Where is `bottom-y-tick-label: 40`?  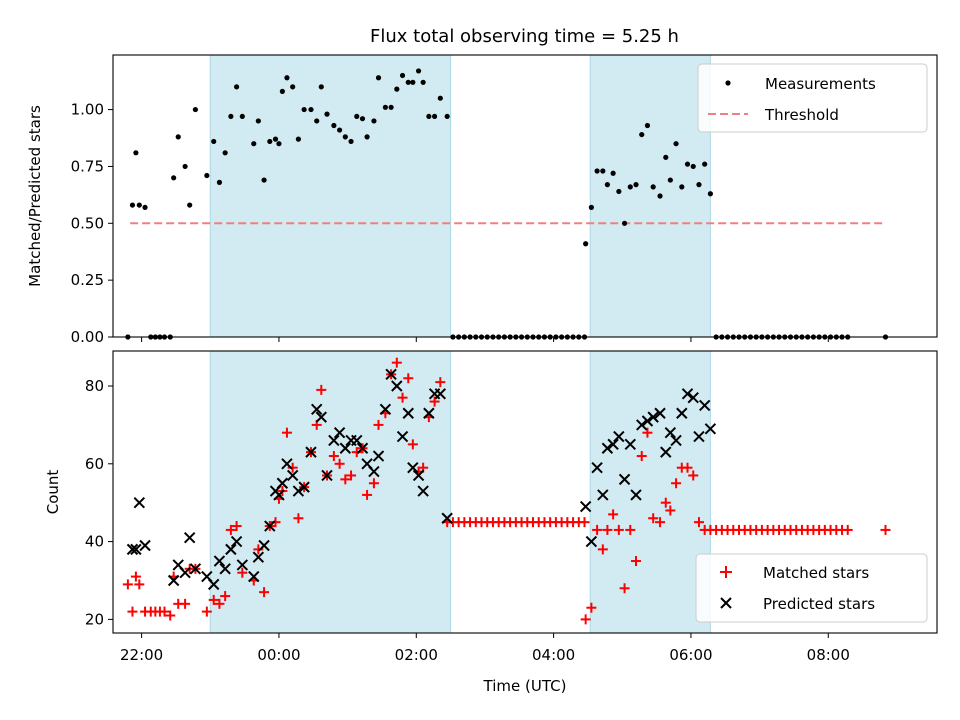
bottom-y-tick-label: 40 is located at coordinates (94, 542).